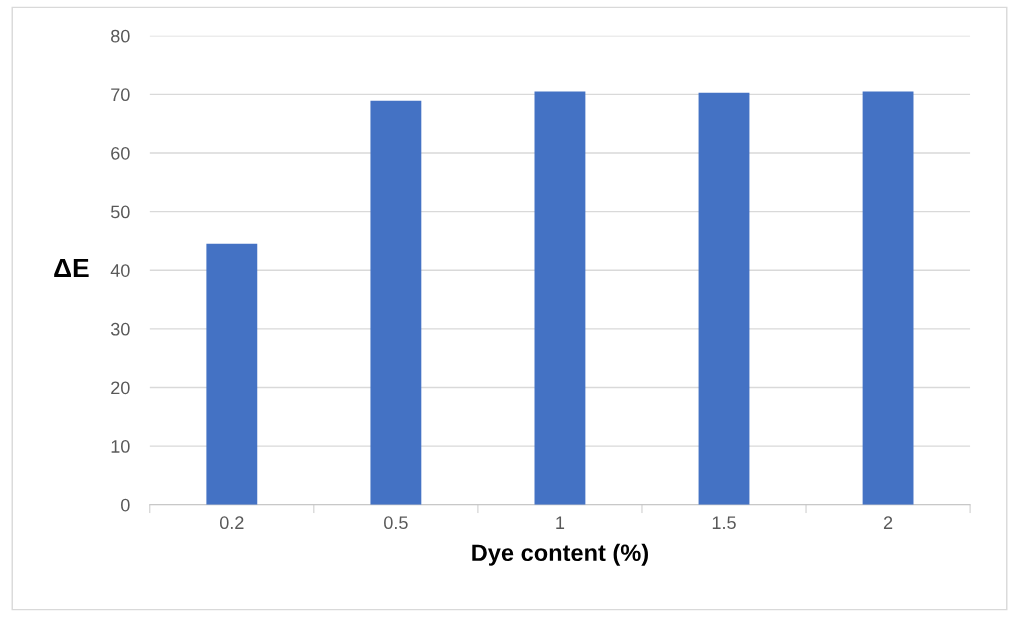 The width and height of the screenshot is (1019, 617). What do you see at coordinates (231, 523) in the screenshot?
I see `x-tick-label: 0.2` at bounding box center [231, 523].